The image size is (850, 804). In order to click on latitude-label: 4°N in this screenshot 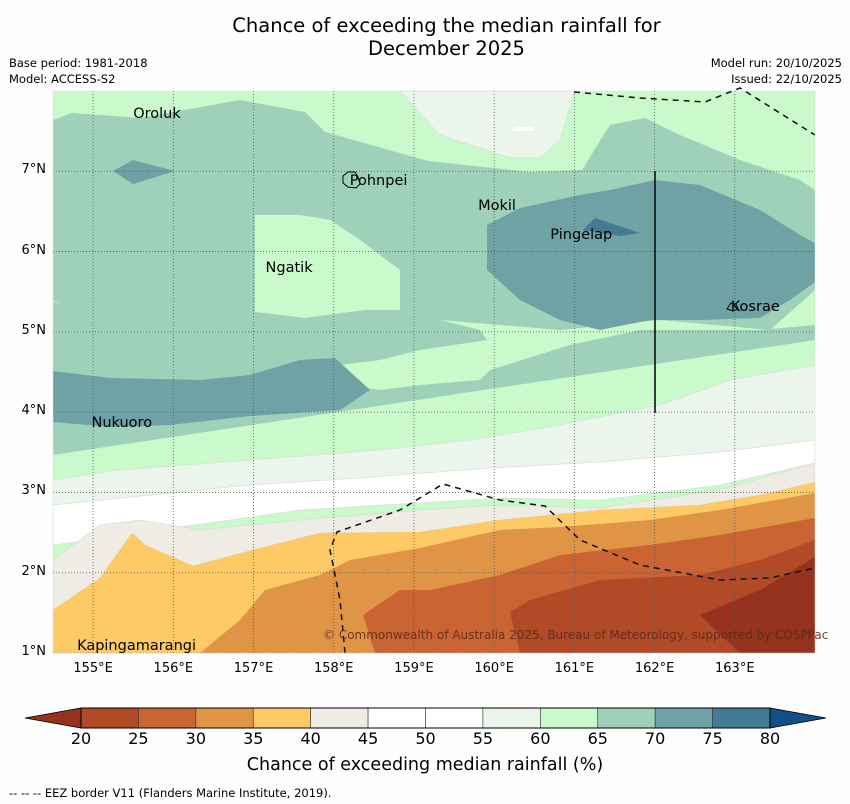, I will do `click(34, 411)`.